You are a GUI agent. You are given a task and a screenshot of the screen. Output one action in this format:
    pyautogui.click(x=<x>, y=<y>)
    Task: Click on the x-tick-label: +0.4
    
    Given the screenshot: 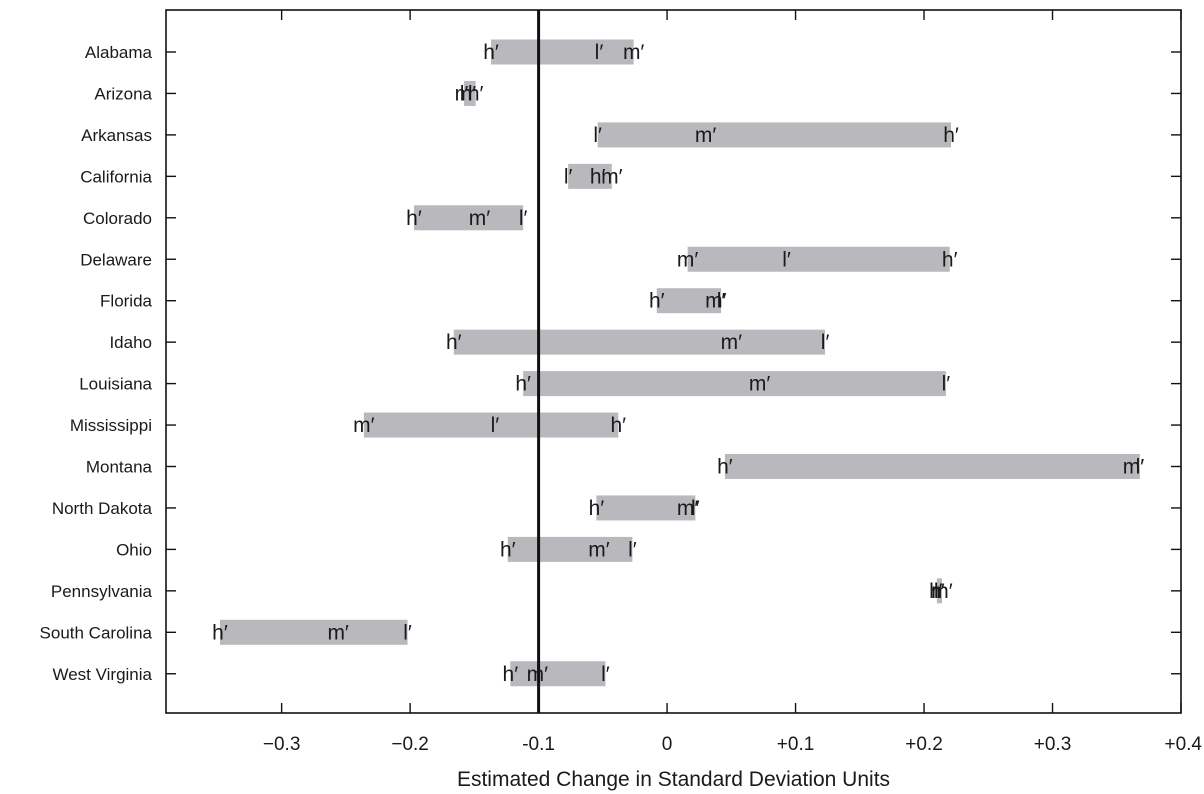 What is the action you would take?
    pyautogui.click(x=1183, y=744)
    